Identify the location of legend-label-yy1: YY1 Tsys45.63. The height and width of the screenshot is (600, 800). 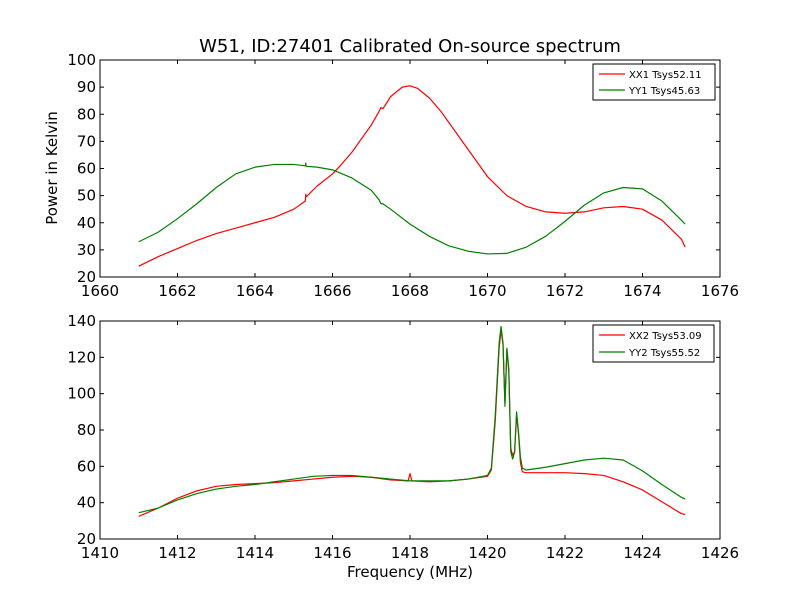
(664, 91).